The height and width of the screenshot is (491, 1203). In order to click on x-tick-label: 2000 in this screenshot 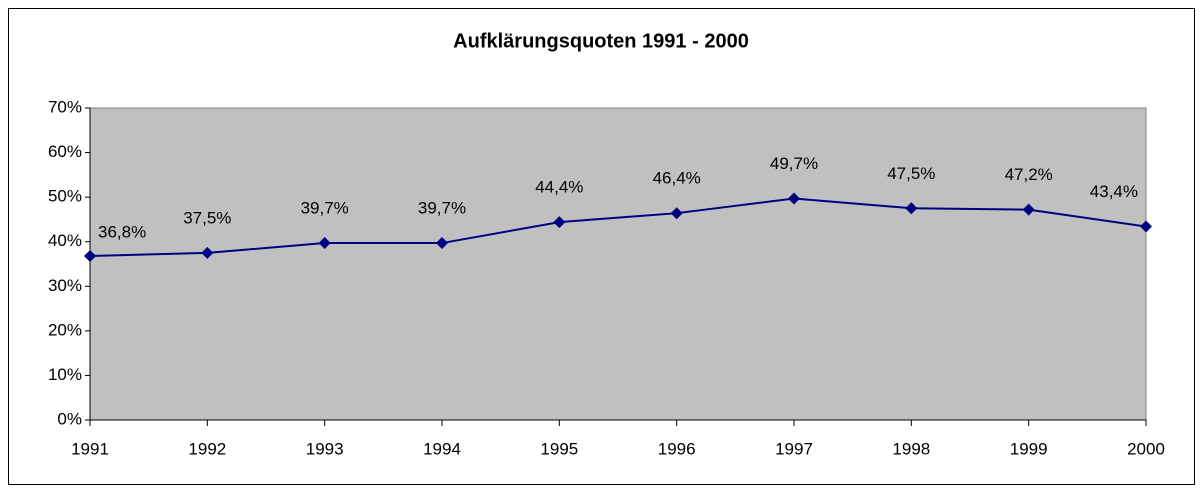, I will do `click(1146, 448)`.